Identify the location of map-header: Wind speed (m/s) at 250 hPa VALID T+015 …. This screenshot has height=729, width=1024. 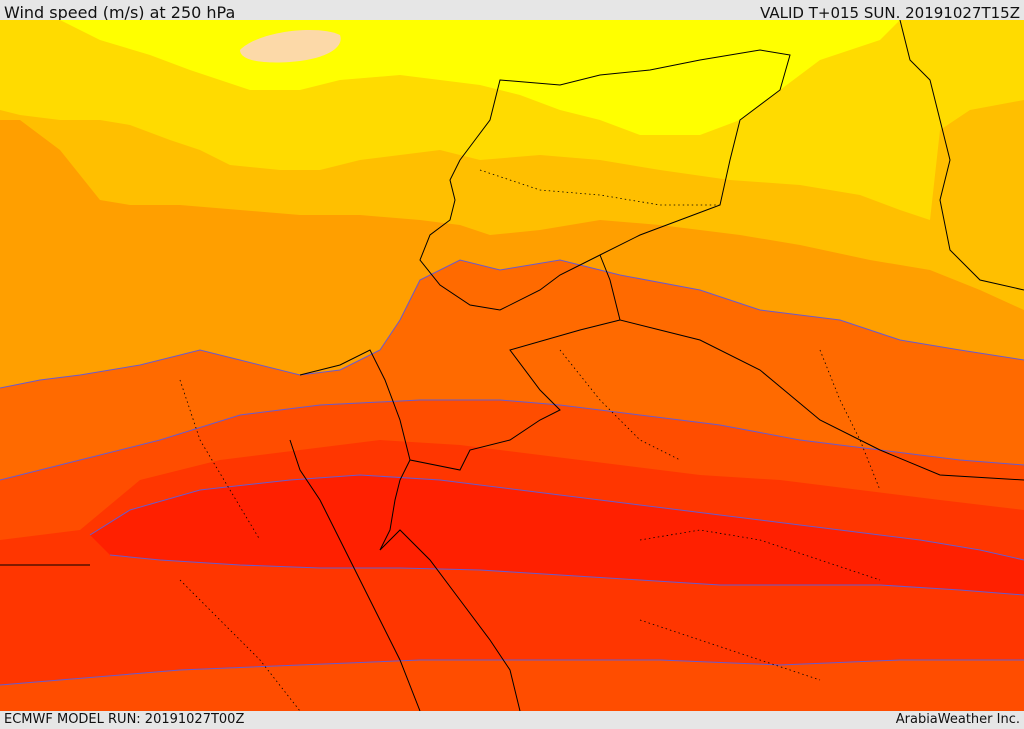
(512, 11).